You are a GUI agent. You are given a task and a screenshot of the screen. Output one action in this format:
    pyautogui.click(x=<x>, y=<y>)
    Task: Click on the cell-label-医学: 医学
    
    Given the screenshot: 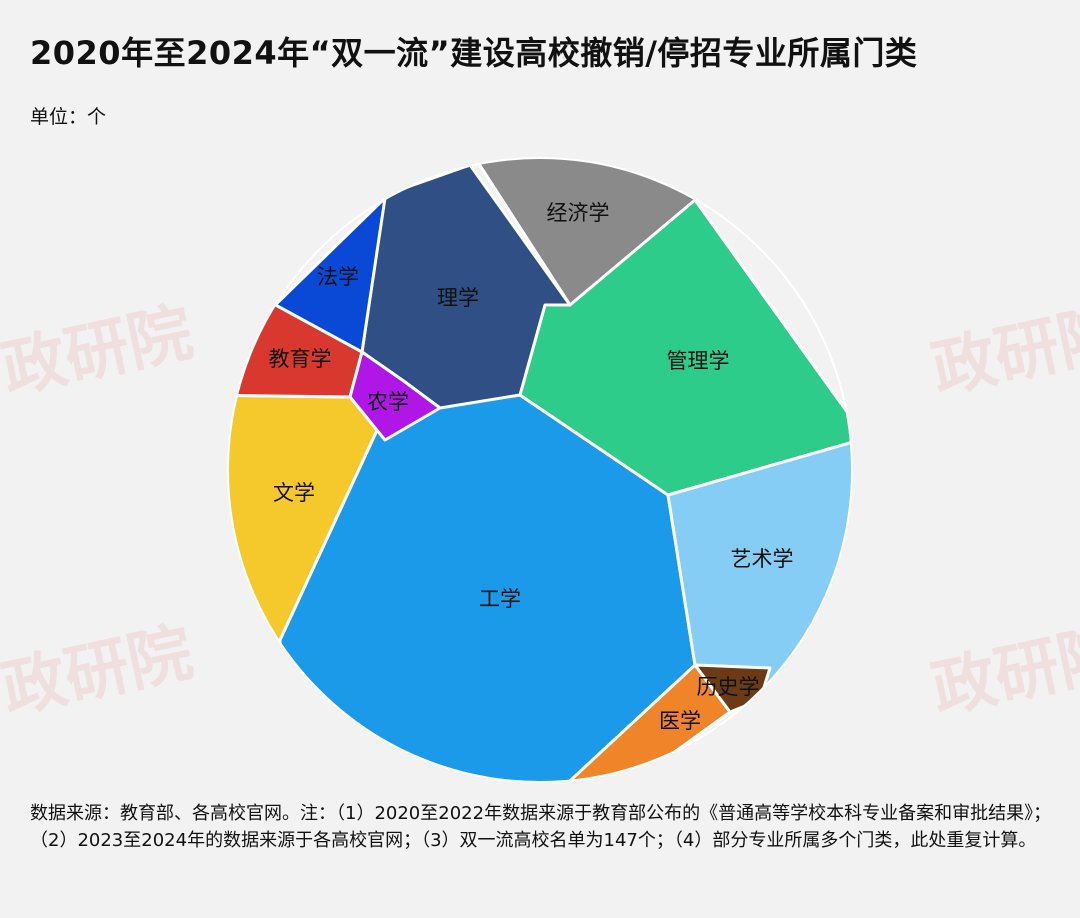 What is the action you would take?
    pyautogui.click(x=680, y=721)
    